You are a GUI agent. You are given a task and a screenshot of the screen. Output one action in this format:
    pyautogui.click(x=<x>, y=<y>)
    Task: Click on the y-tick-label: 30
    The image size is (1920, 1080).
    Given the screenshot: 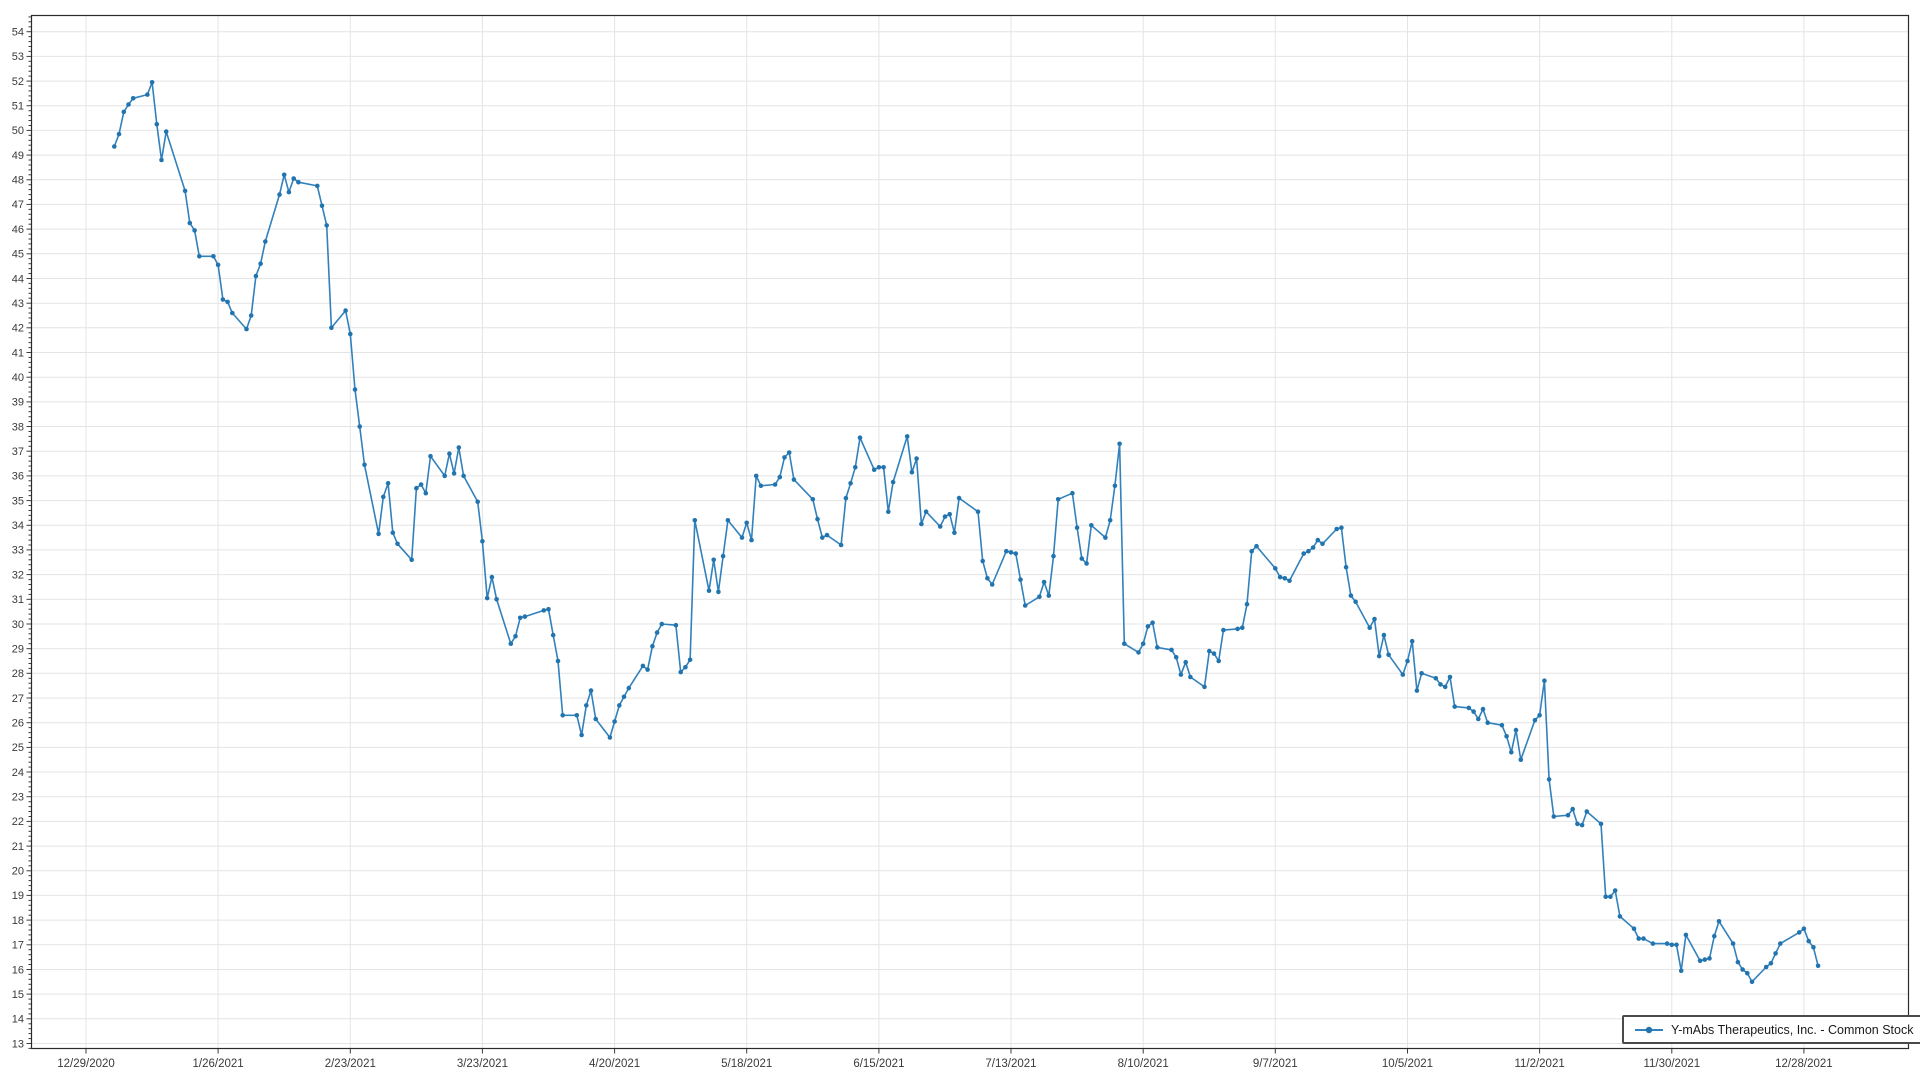 What is the action you would take?
    pyautogui.click(x=18, y=625)
    